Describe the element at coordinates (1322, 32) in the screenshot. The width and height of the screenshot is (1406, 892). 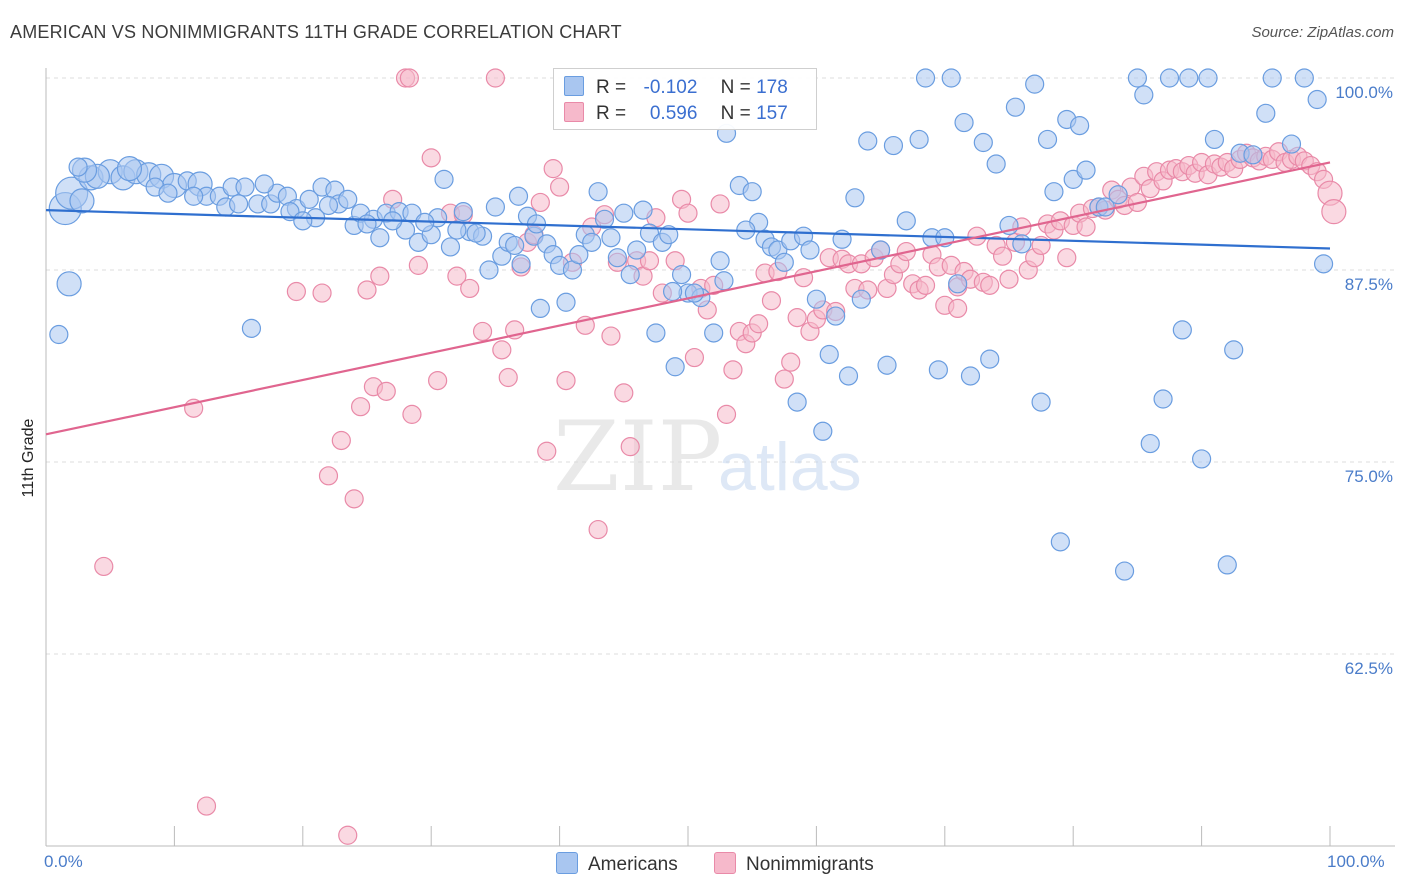
I see `source-label: Source: ZipAtlas.com` at that location.